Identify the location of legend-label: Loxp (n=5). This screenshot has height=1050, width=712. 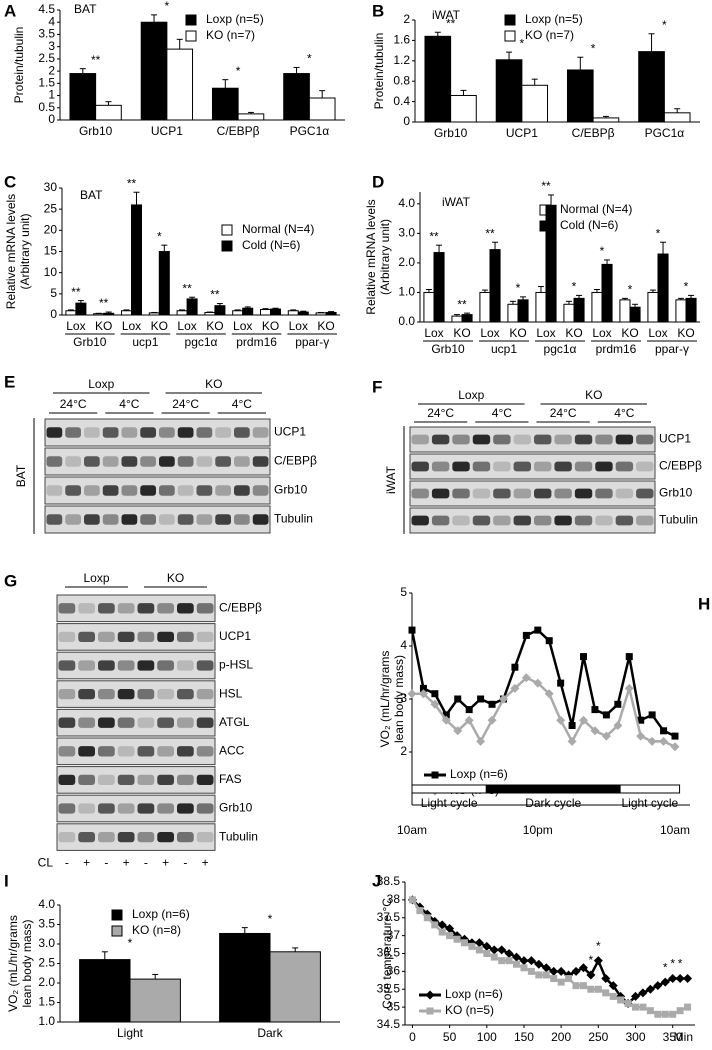
(235, 19).